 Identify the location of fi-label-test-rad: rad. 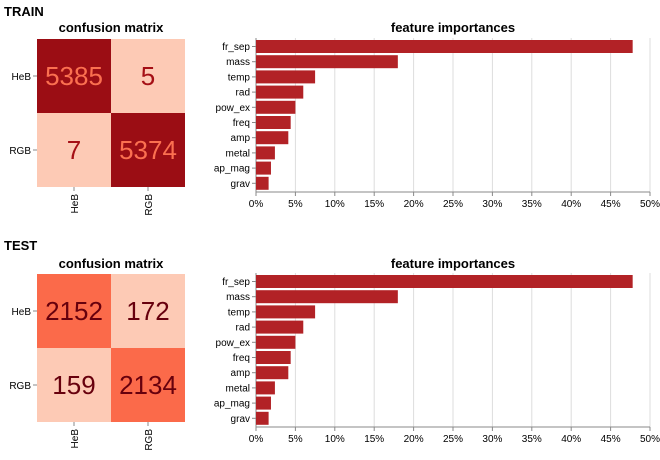
(243, 328).